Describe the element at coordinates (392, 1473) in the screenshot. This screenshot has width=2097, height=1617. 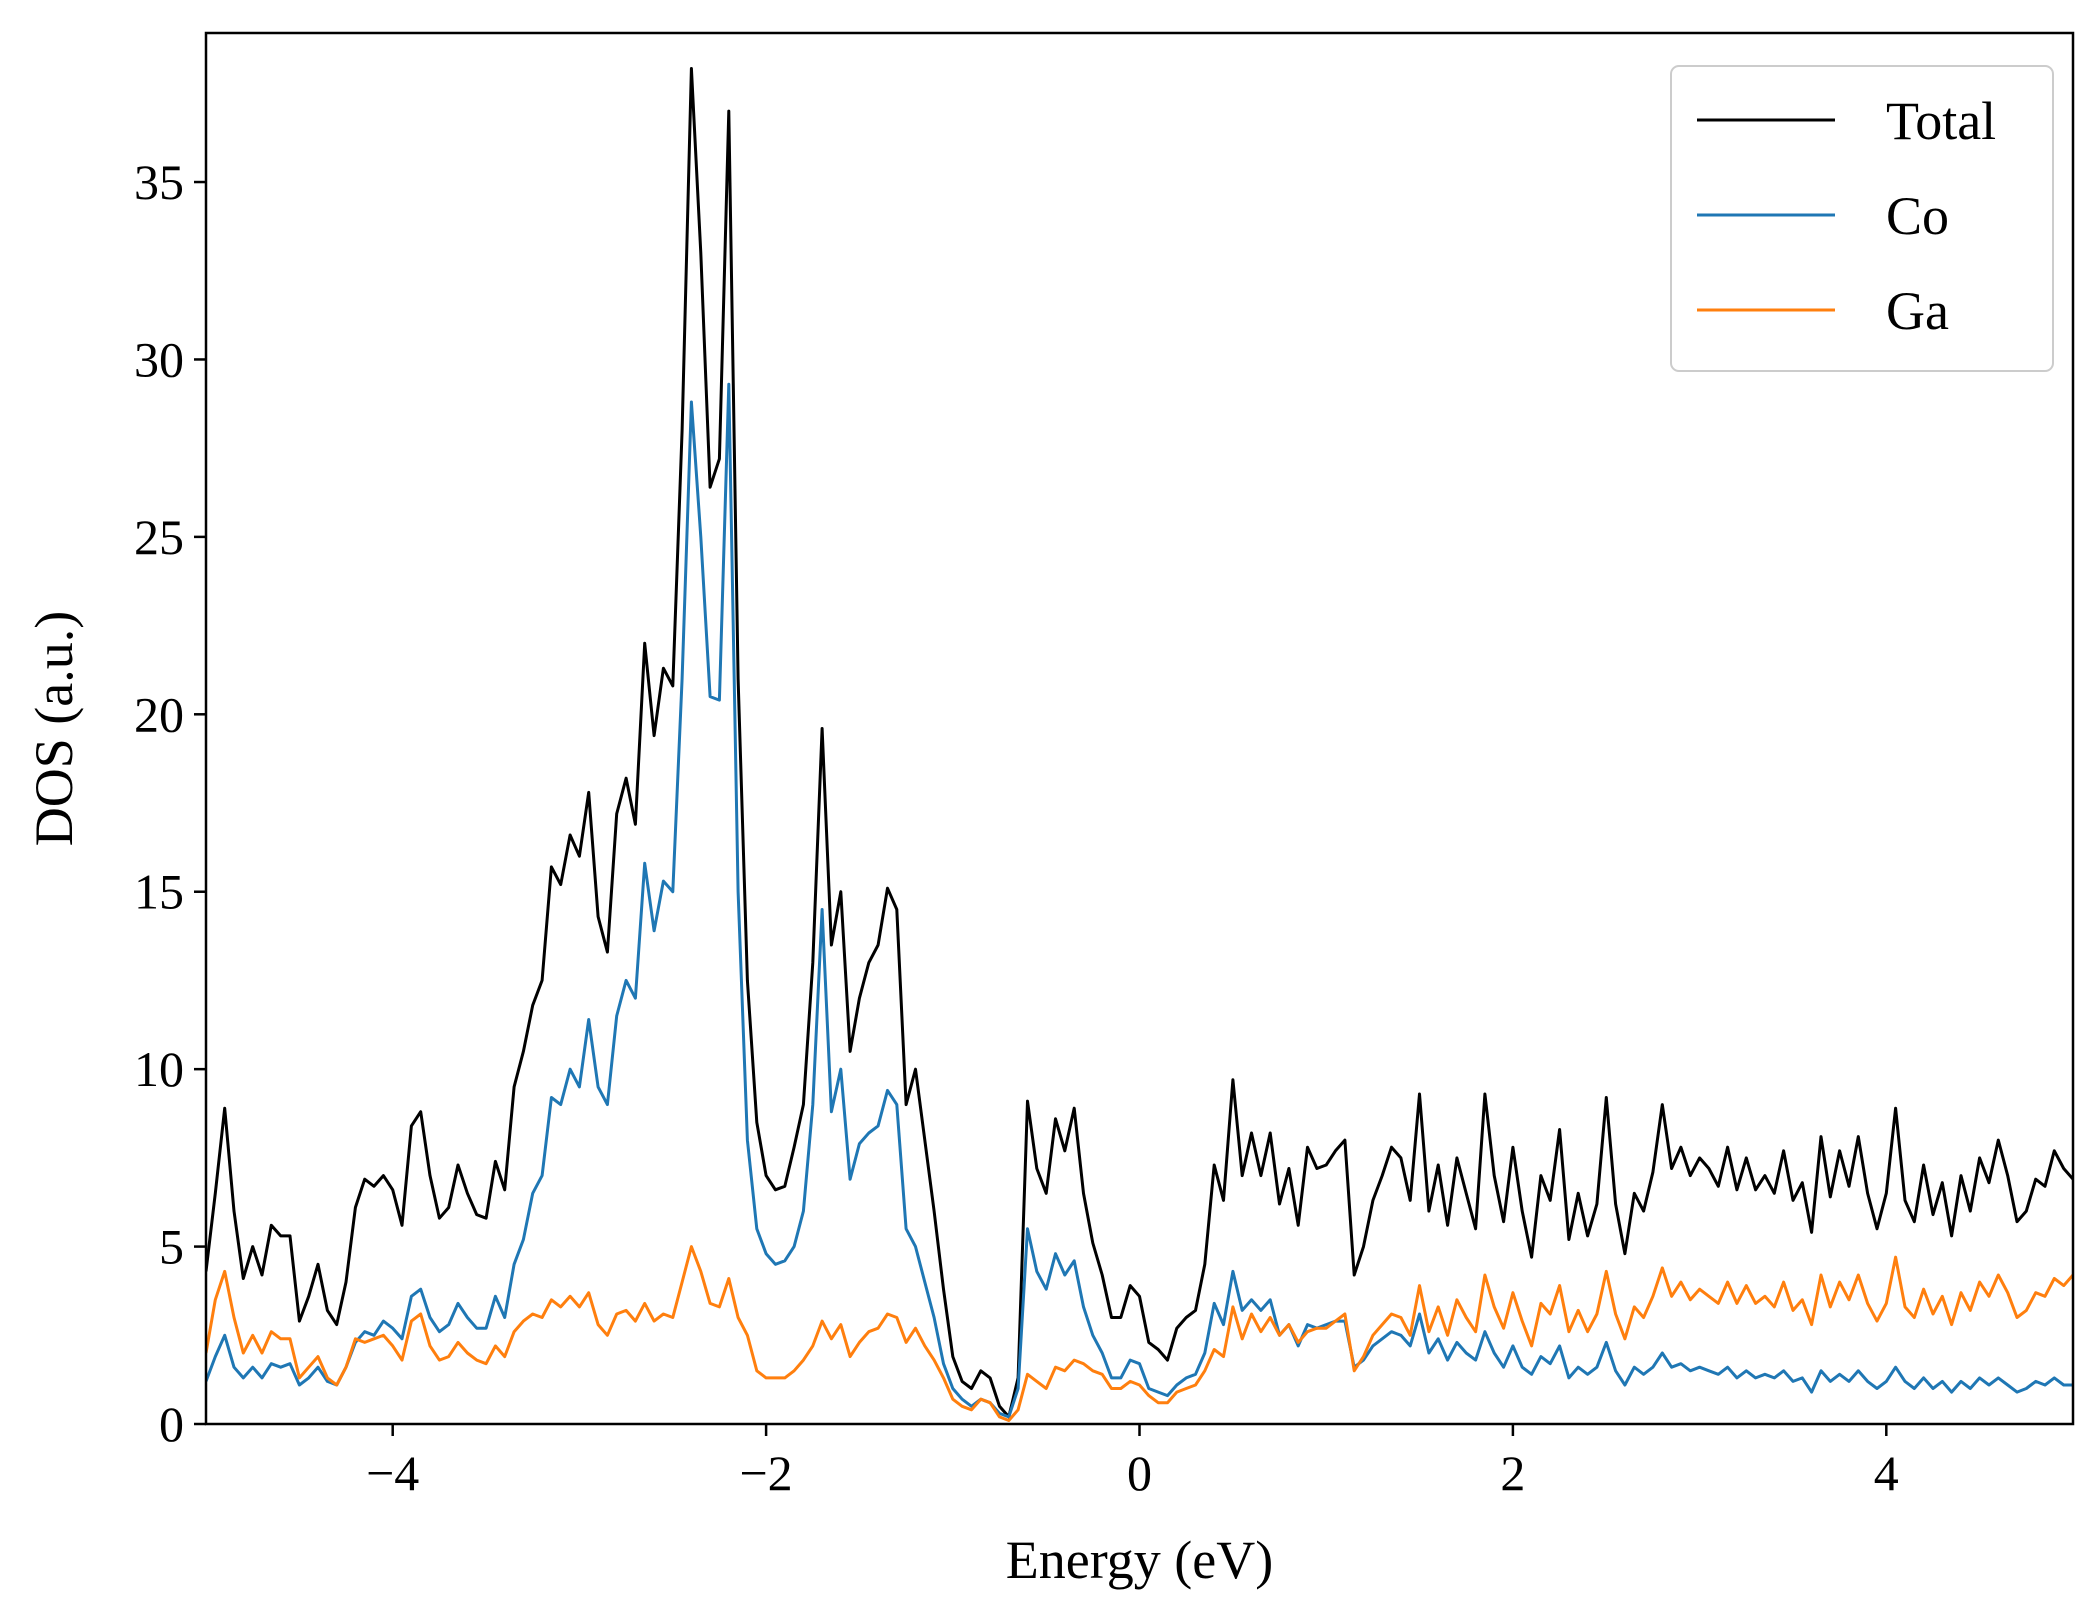
I see `x-tick-label: −4` at that location.